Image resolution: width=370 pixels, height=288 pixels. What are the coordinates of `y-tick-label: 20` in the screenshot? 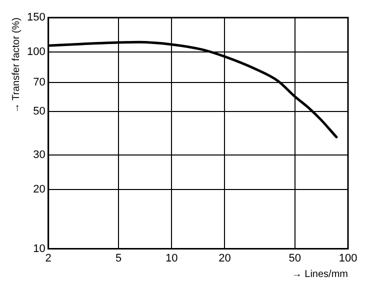 It's located at (39, 190).